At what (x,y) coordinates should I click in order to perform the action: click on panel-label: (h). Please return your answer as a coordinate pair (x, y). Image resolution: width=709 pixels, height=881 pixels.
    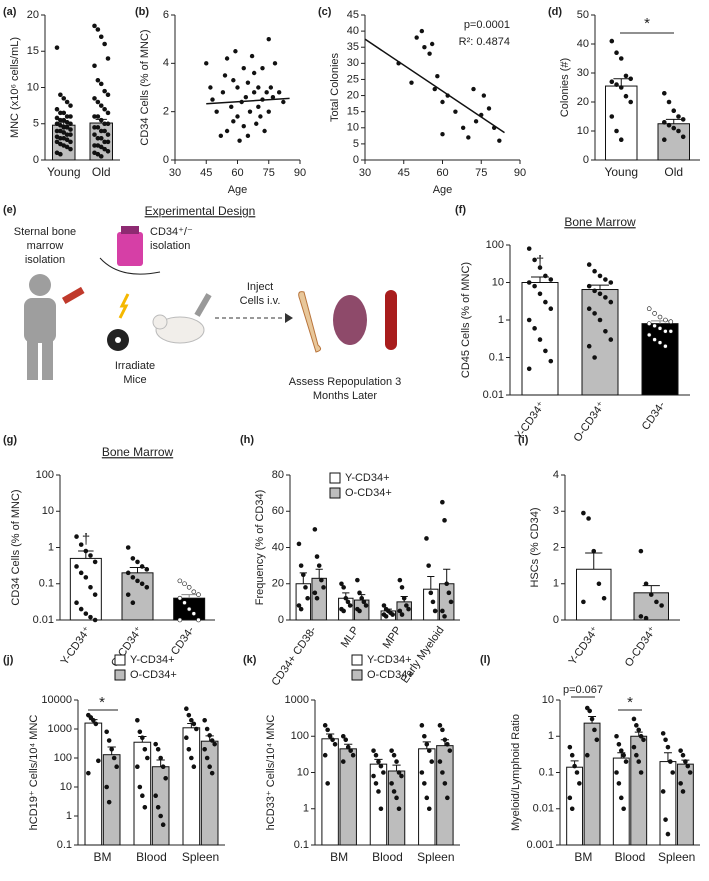
    Looking at the image, I should click on (247, 440).